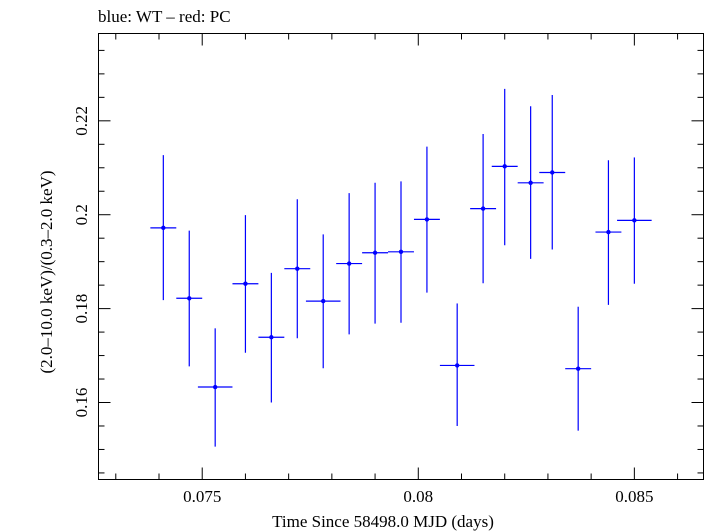 The width and height of the screenshot is (705, 532). I want to click on y-tick-label: 0.22, so click(81, 121).